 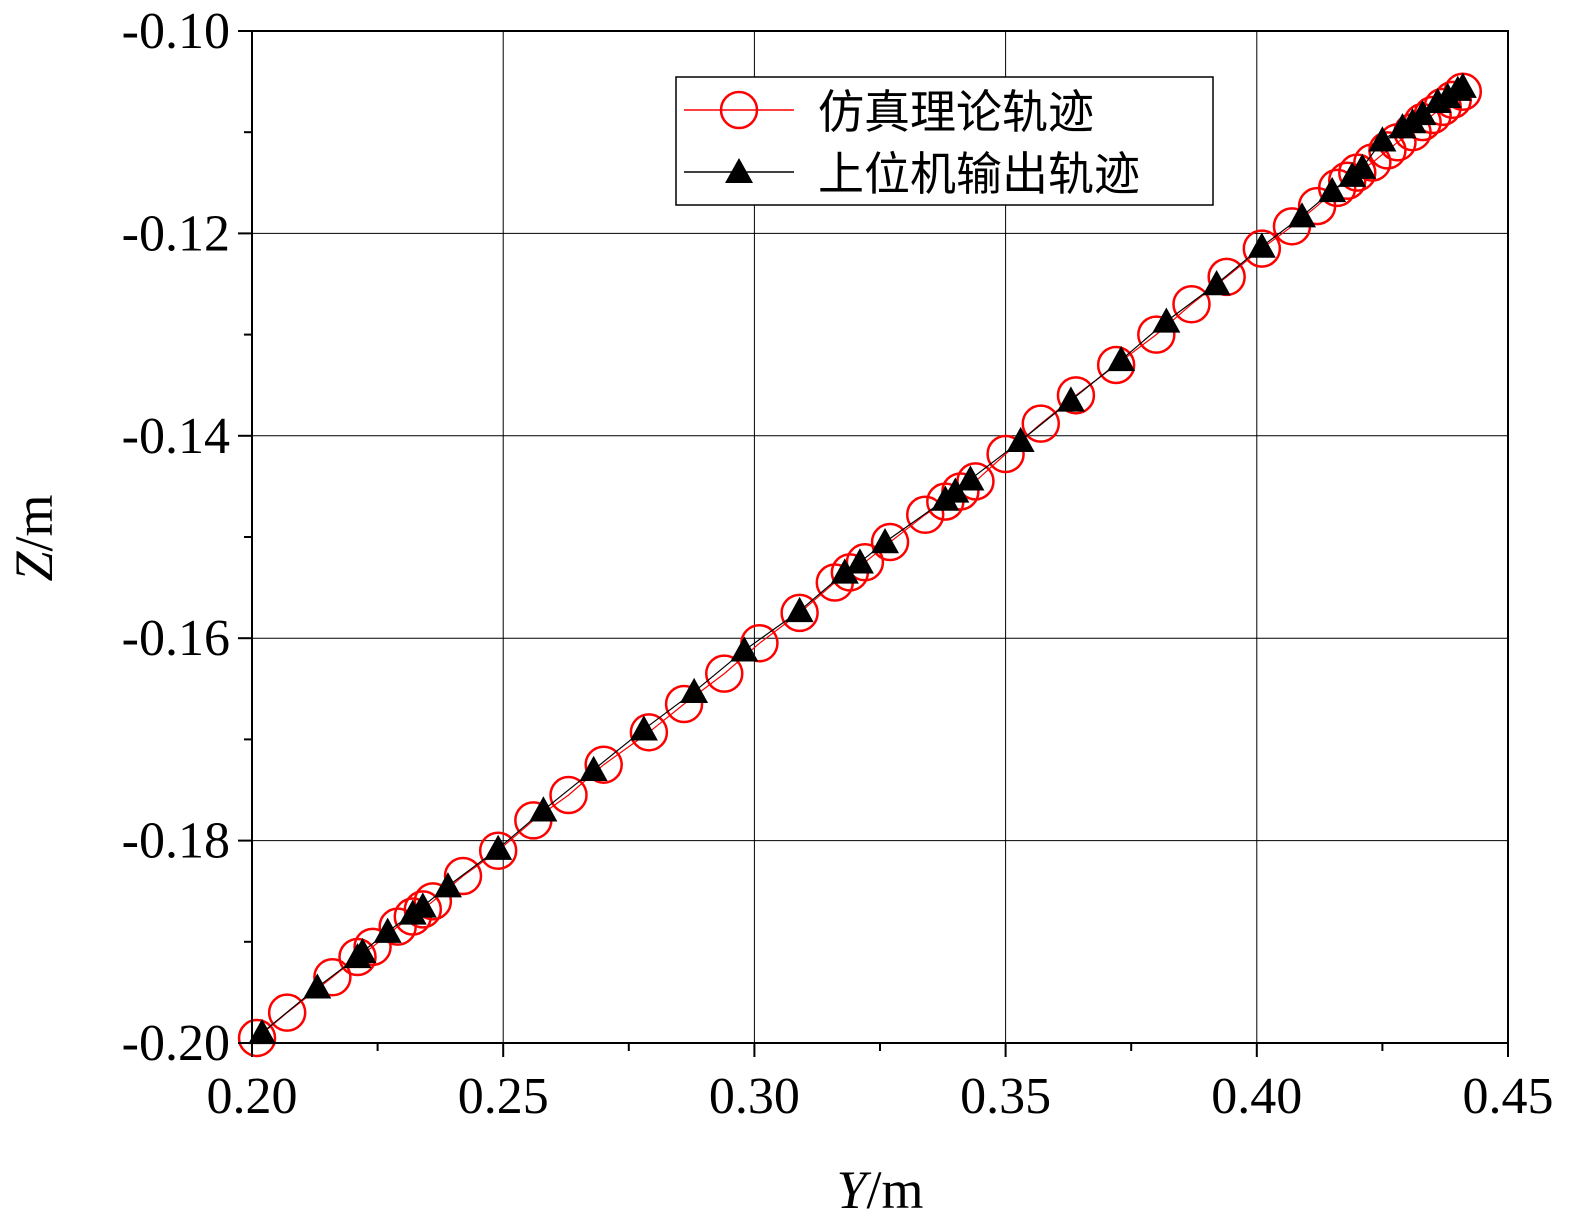 I want to click on x-axis-title-var: Y, so click(x=853, y=1190).